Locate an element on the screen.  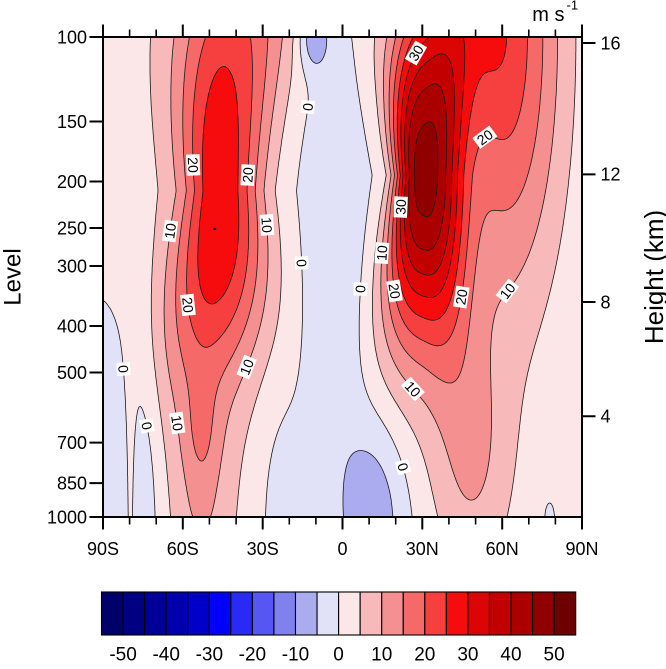
svg-text: 250 is located at coordinates (72, 228).